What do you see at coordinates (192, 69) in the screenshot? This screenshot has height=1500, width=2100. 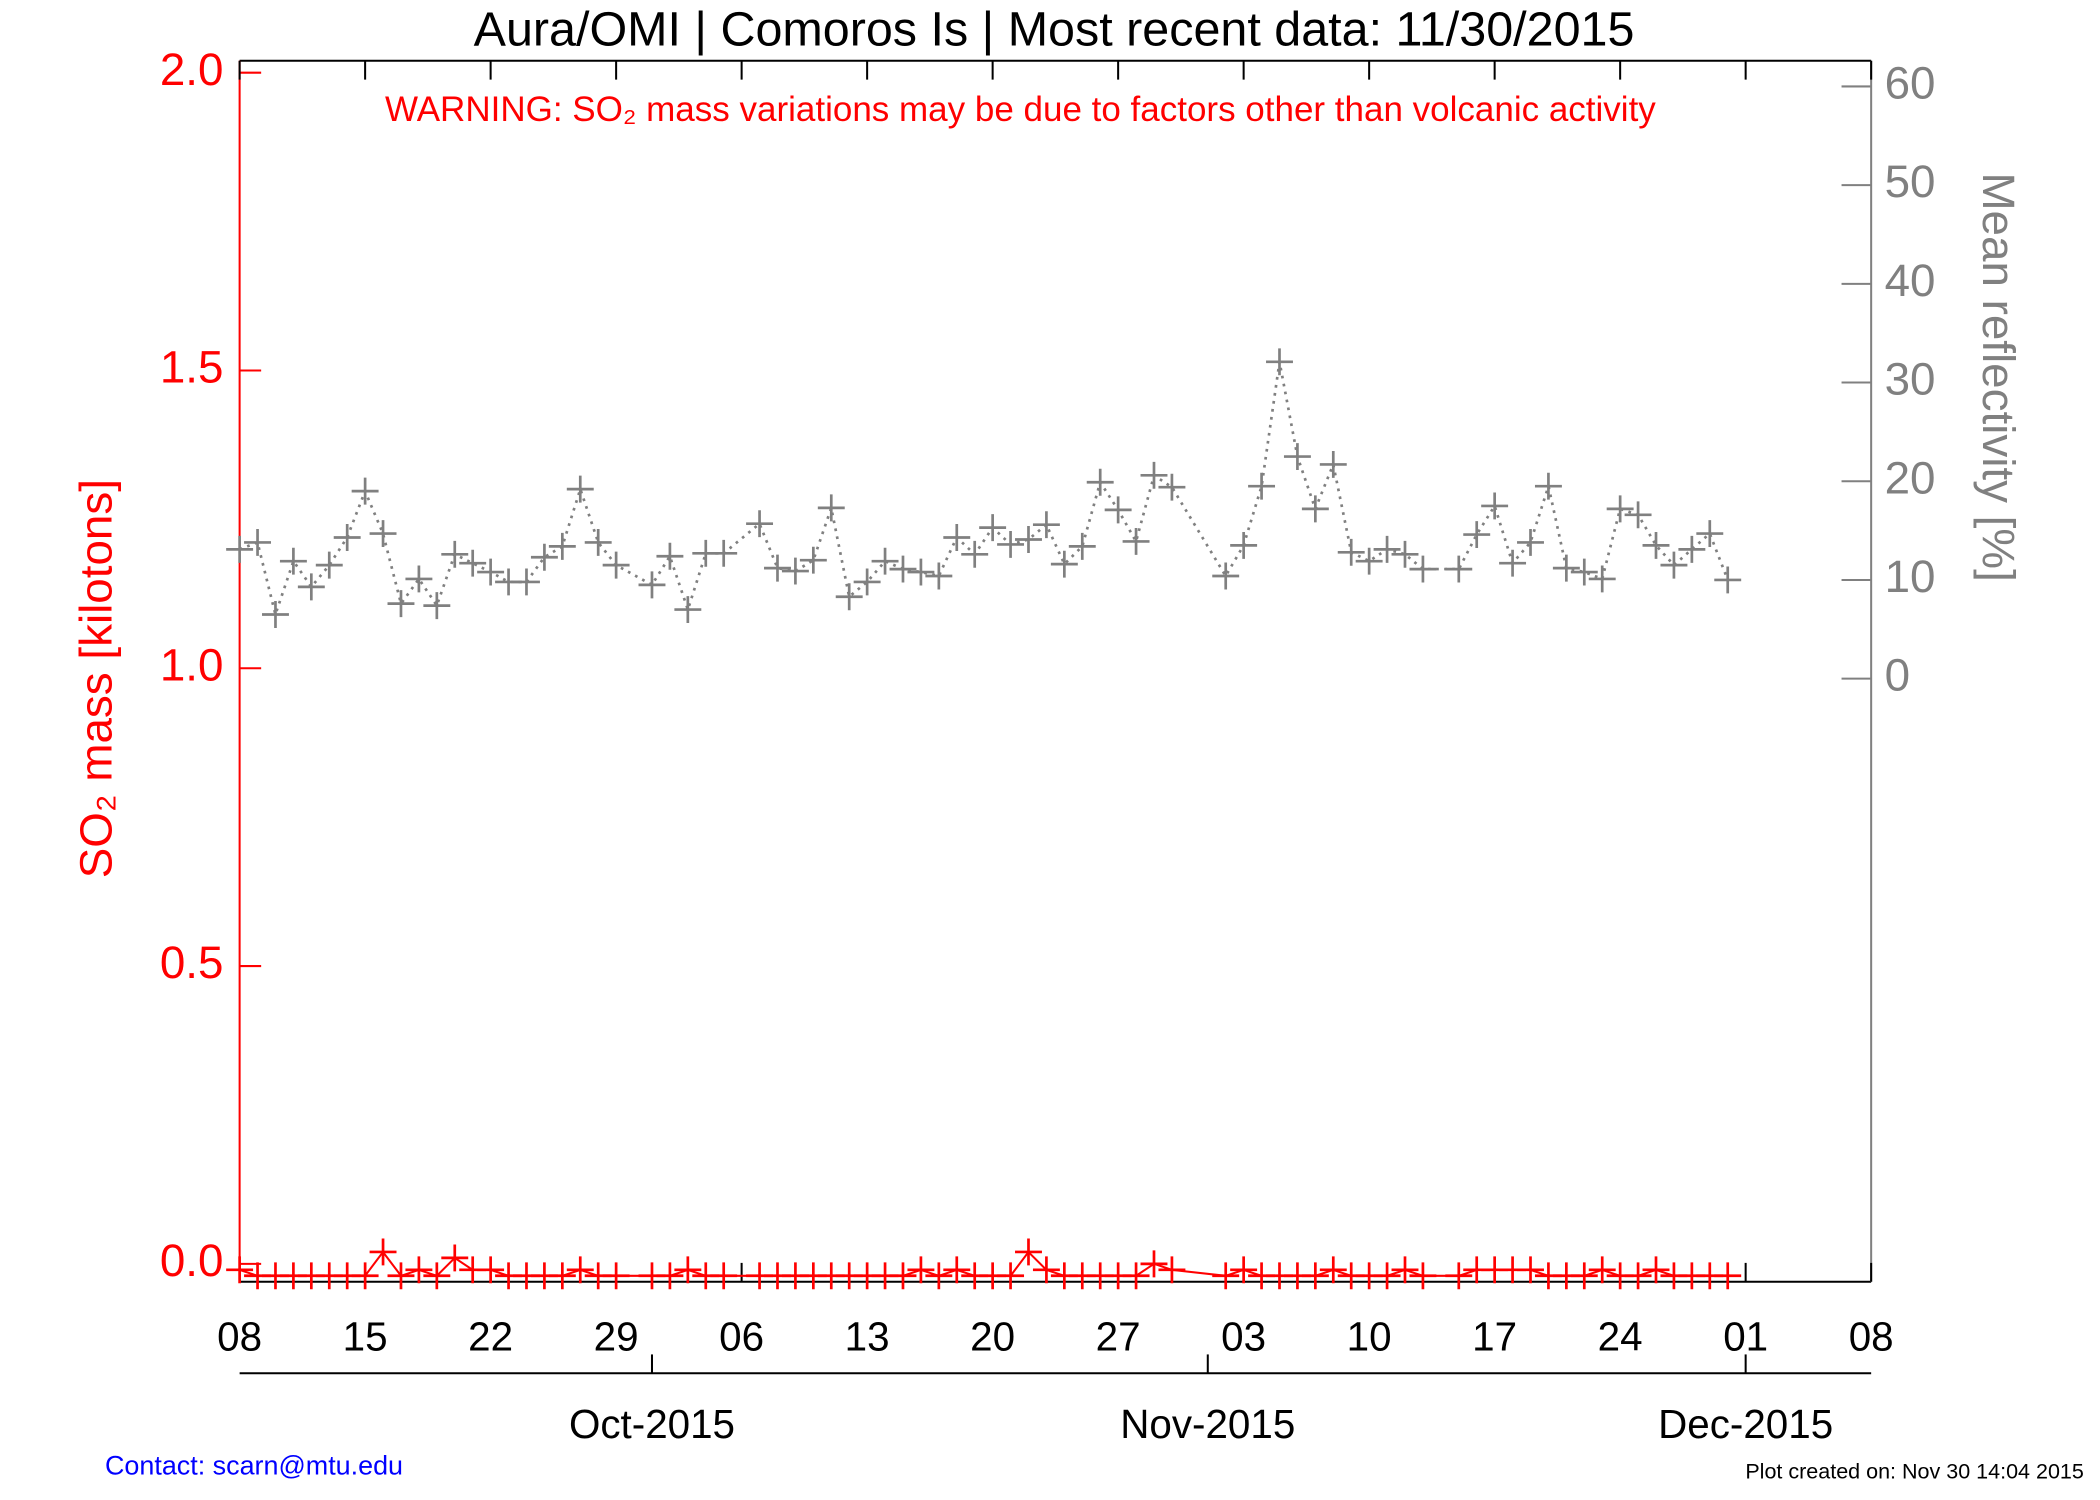 I see `y-tick-label: 2.0` at bounding box center [192, 69].